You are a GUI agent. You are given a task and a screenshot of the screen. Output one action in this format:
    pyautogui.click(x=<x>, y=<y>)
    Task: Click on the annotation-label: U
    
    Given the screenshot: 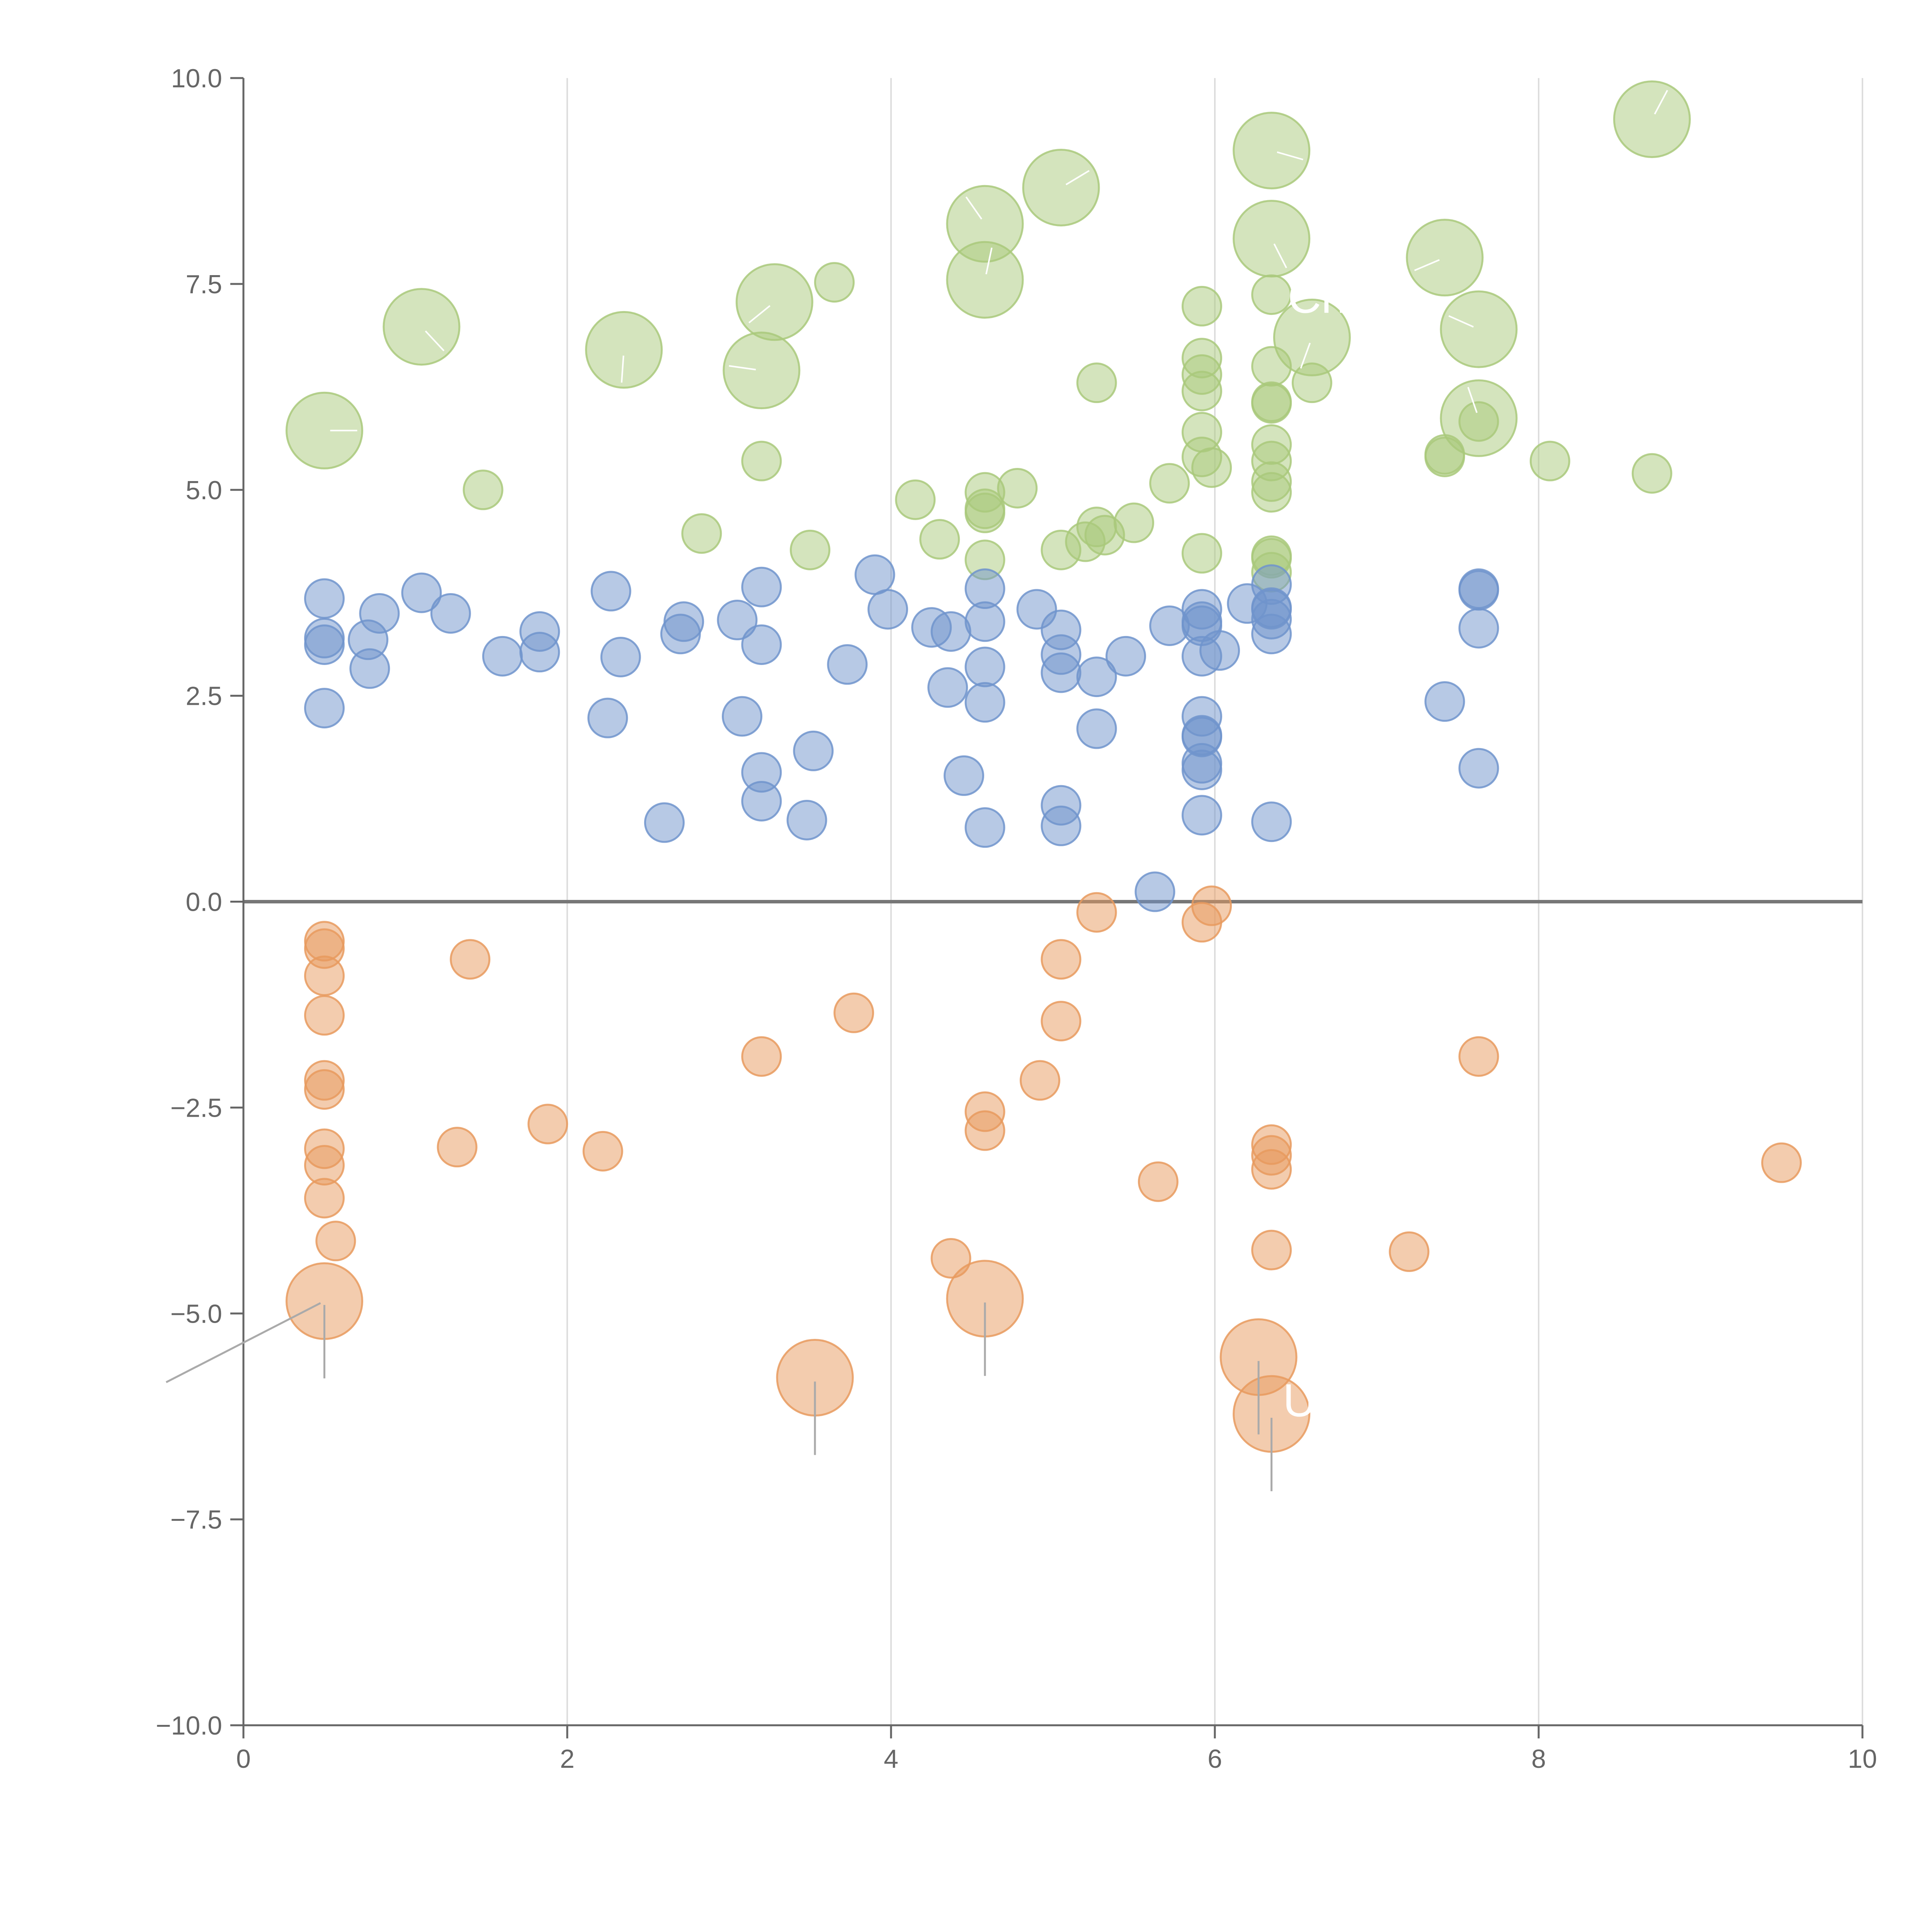 What is the action you would take?
    pyautogui.click(x=1299, y=1401)
    